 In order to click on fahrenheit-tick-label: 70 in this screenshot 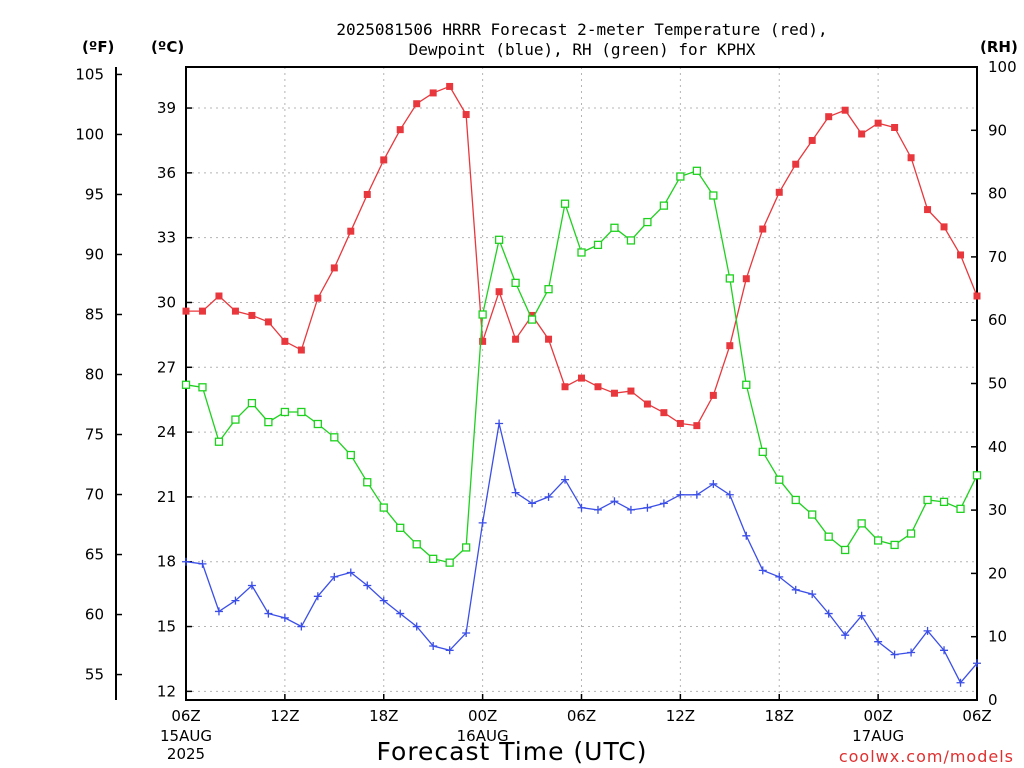, I will do `click(94, 495)`.